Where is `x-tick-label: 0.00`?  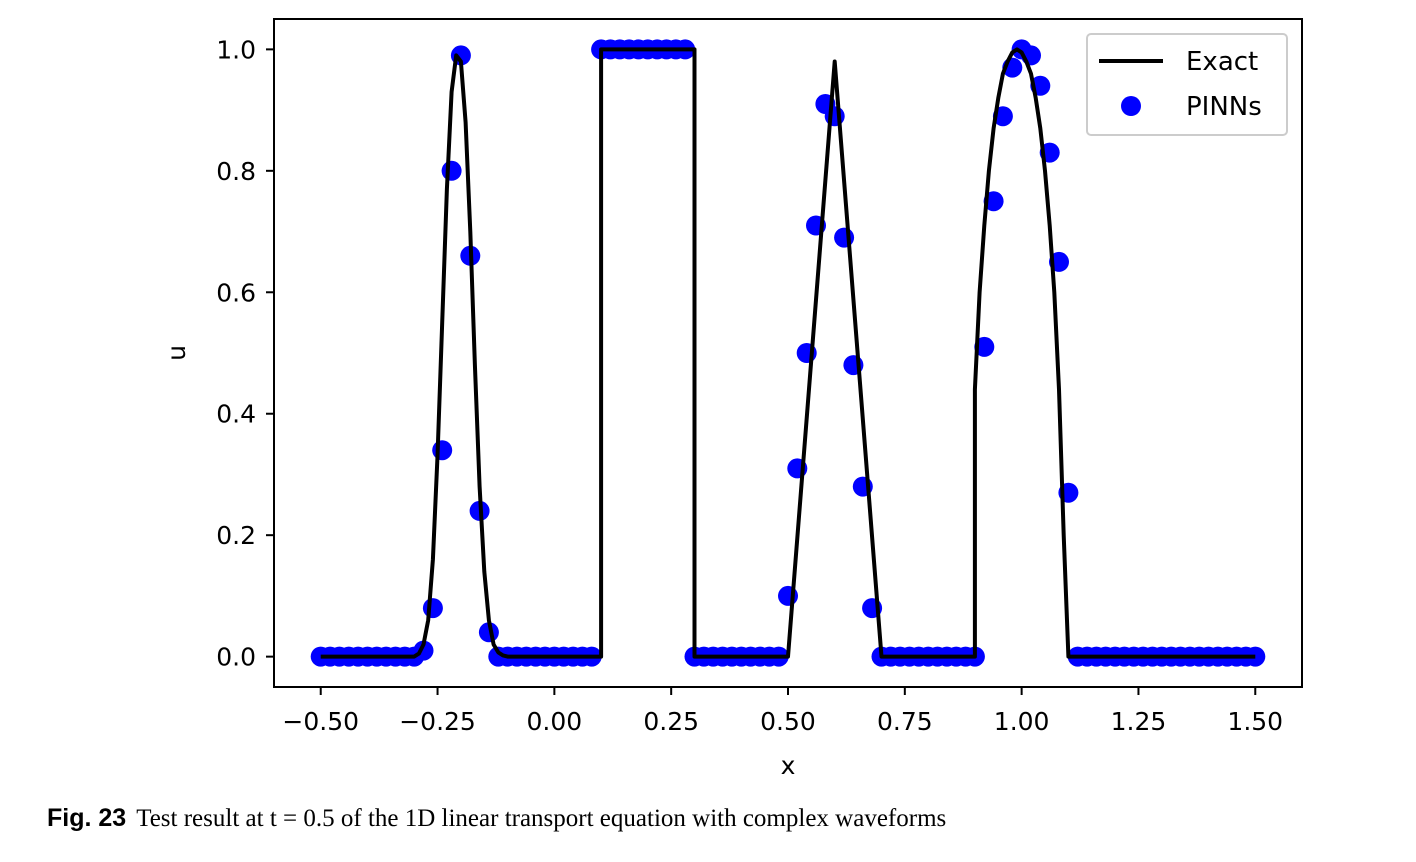 x-tick-label: 0.00 is located at coordinates (555, 721).